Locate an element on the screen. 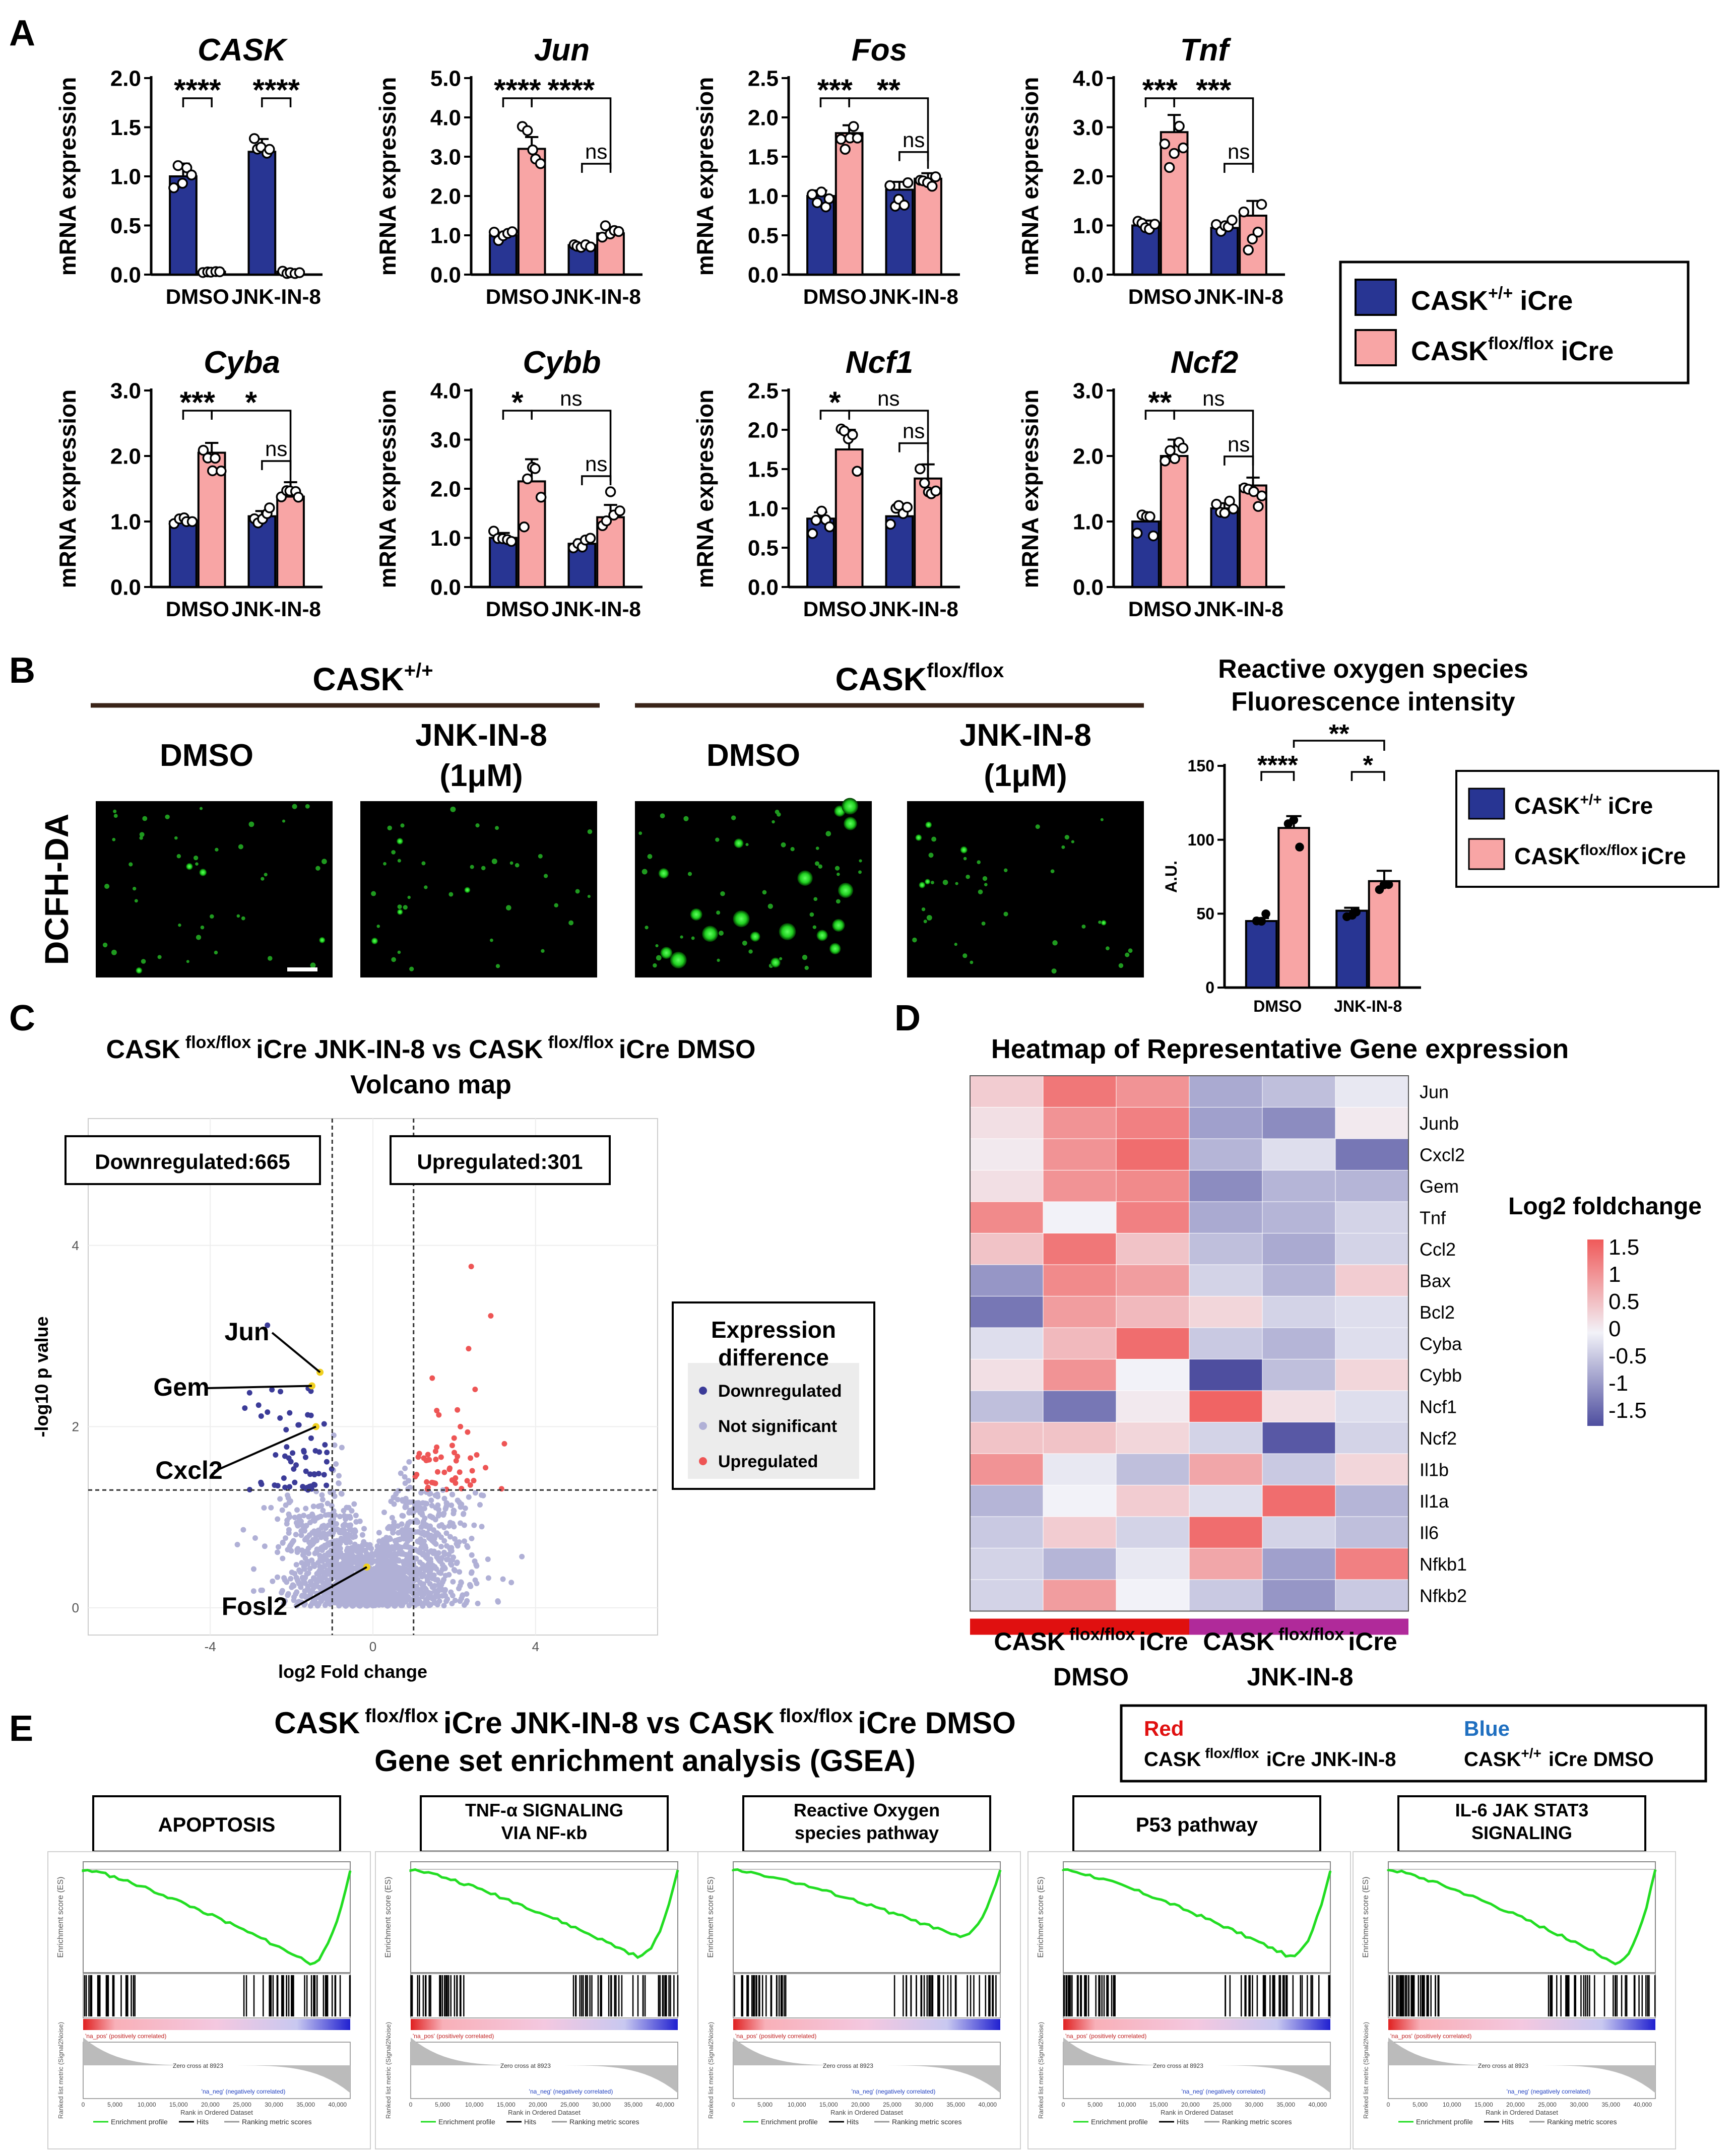  sig-label: *** is located at coordinates (1160, 90).